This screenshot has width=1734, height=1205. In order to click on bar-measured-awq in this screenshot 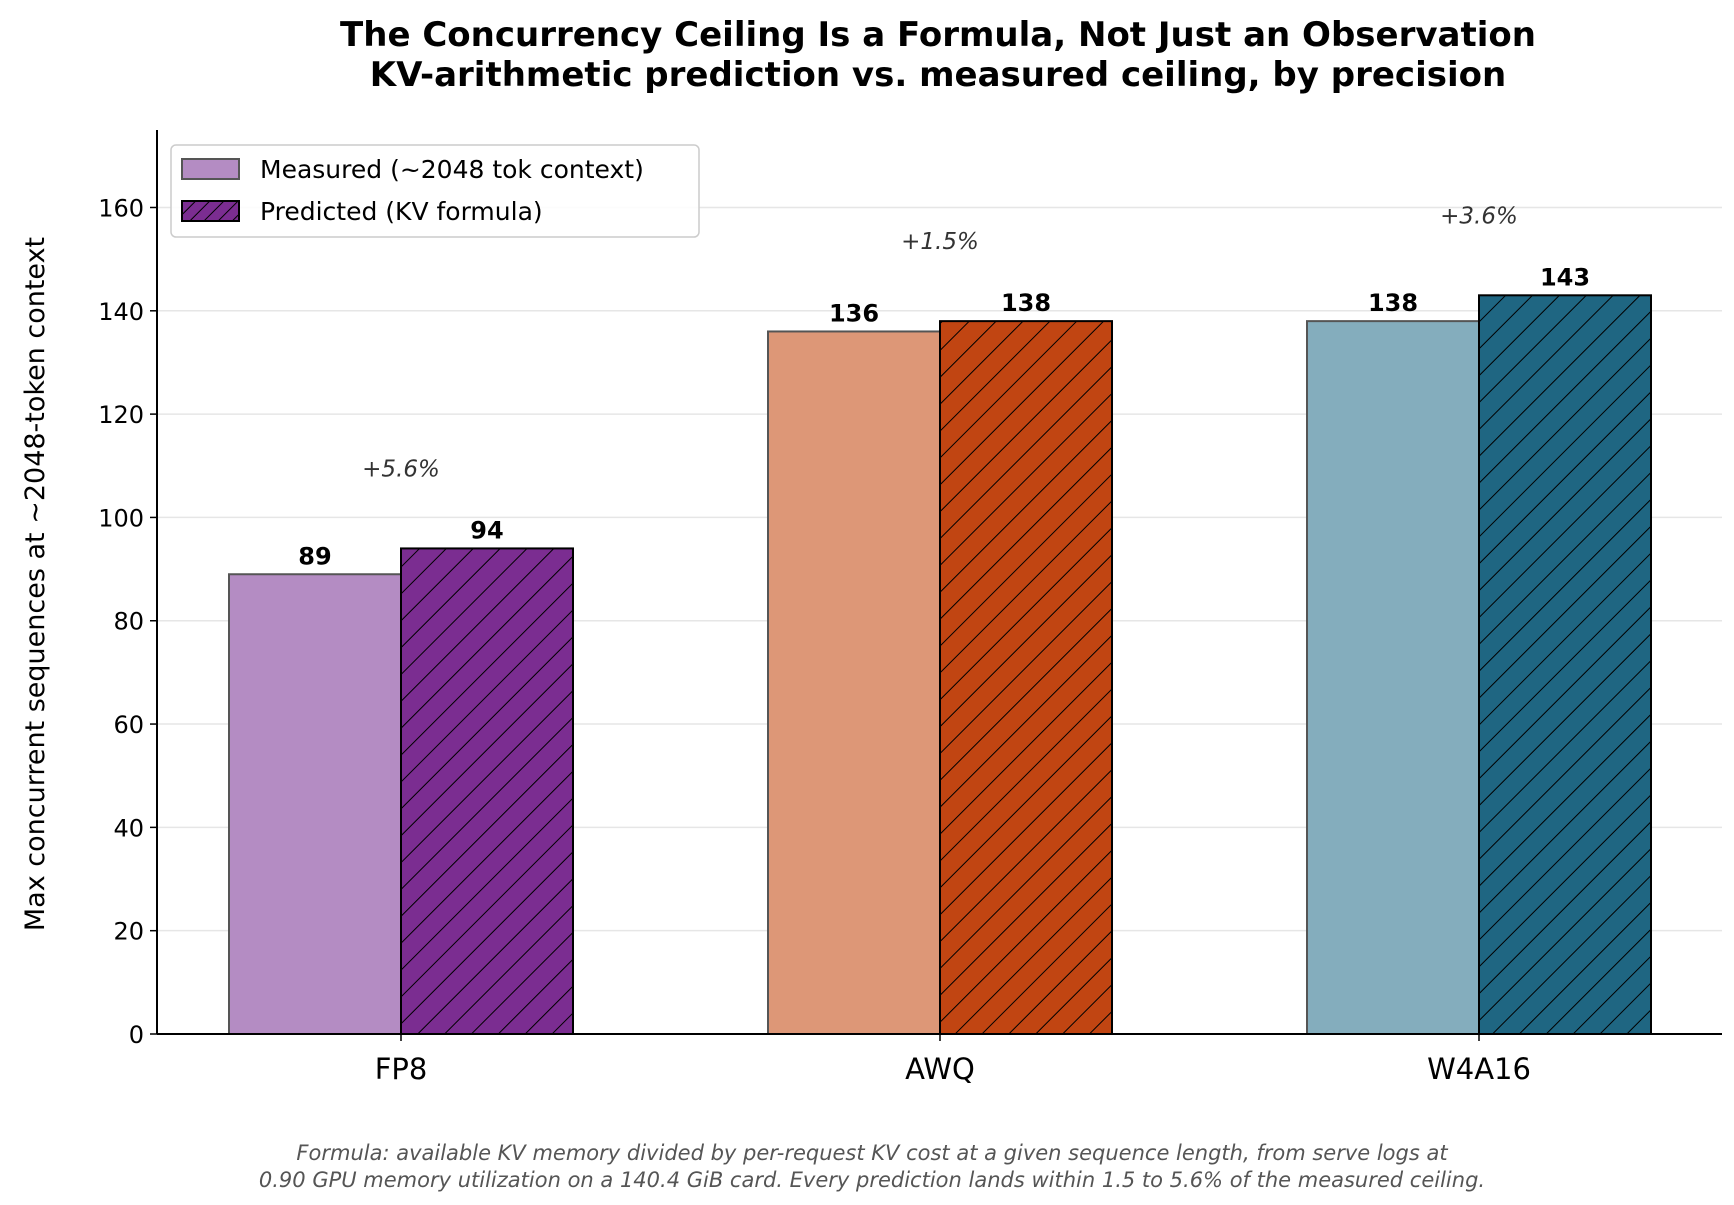, I will do `click(854, 683)`.